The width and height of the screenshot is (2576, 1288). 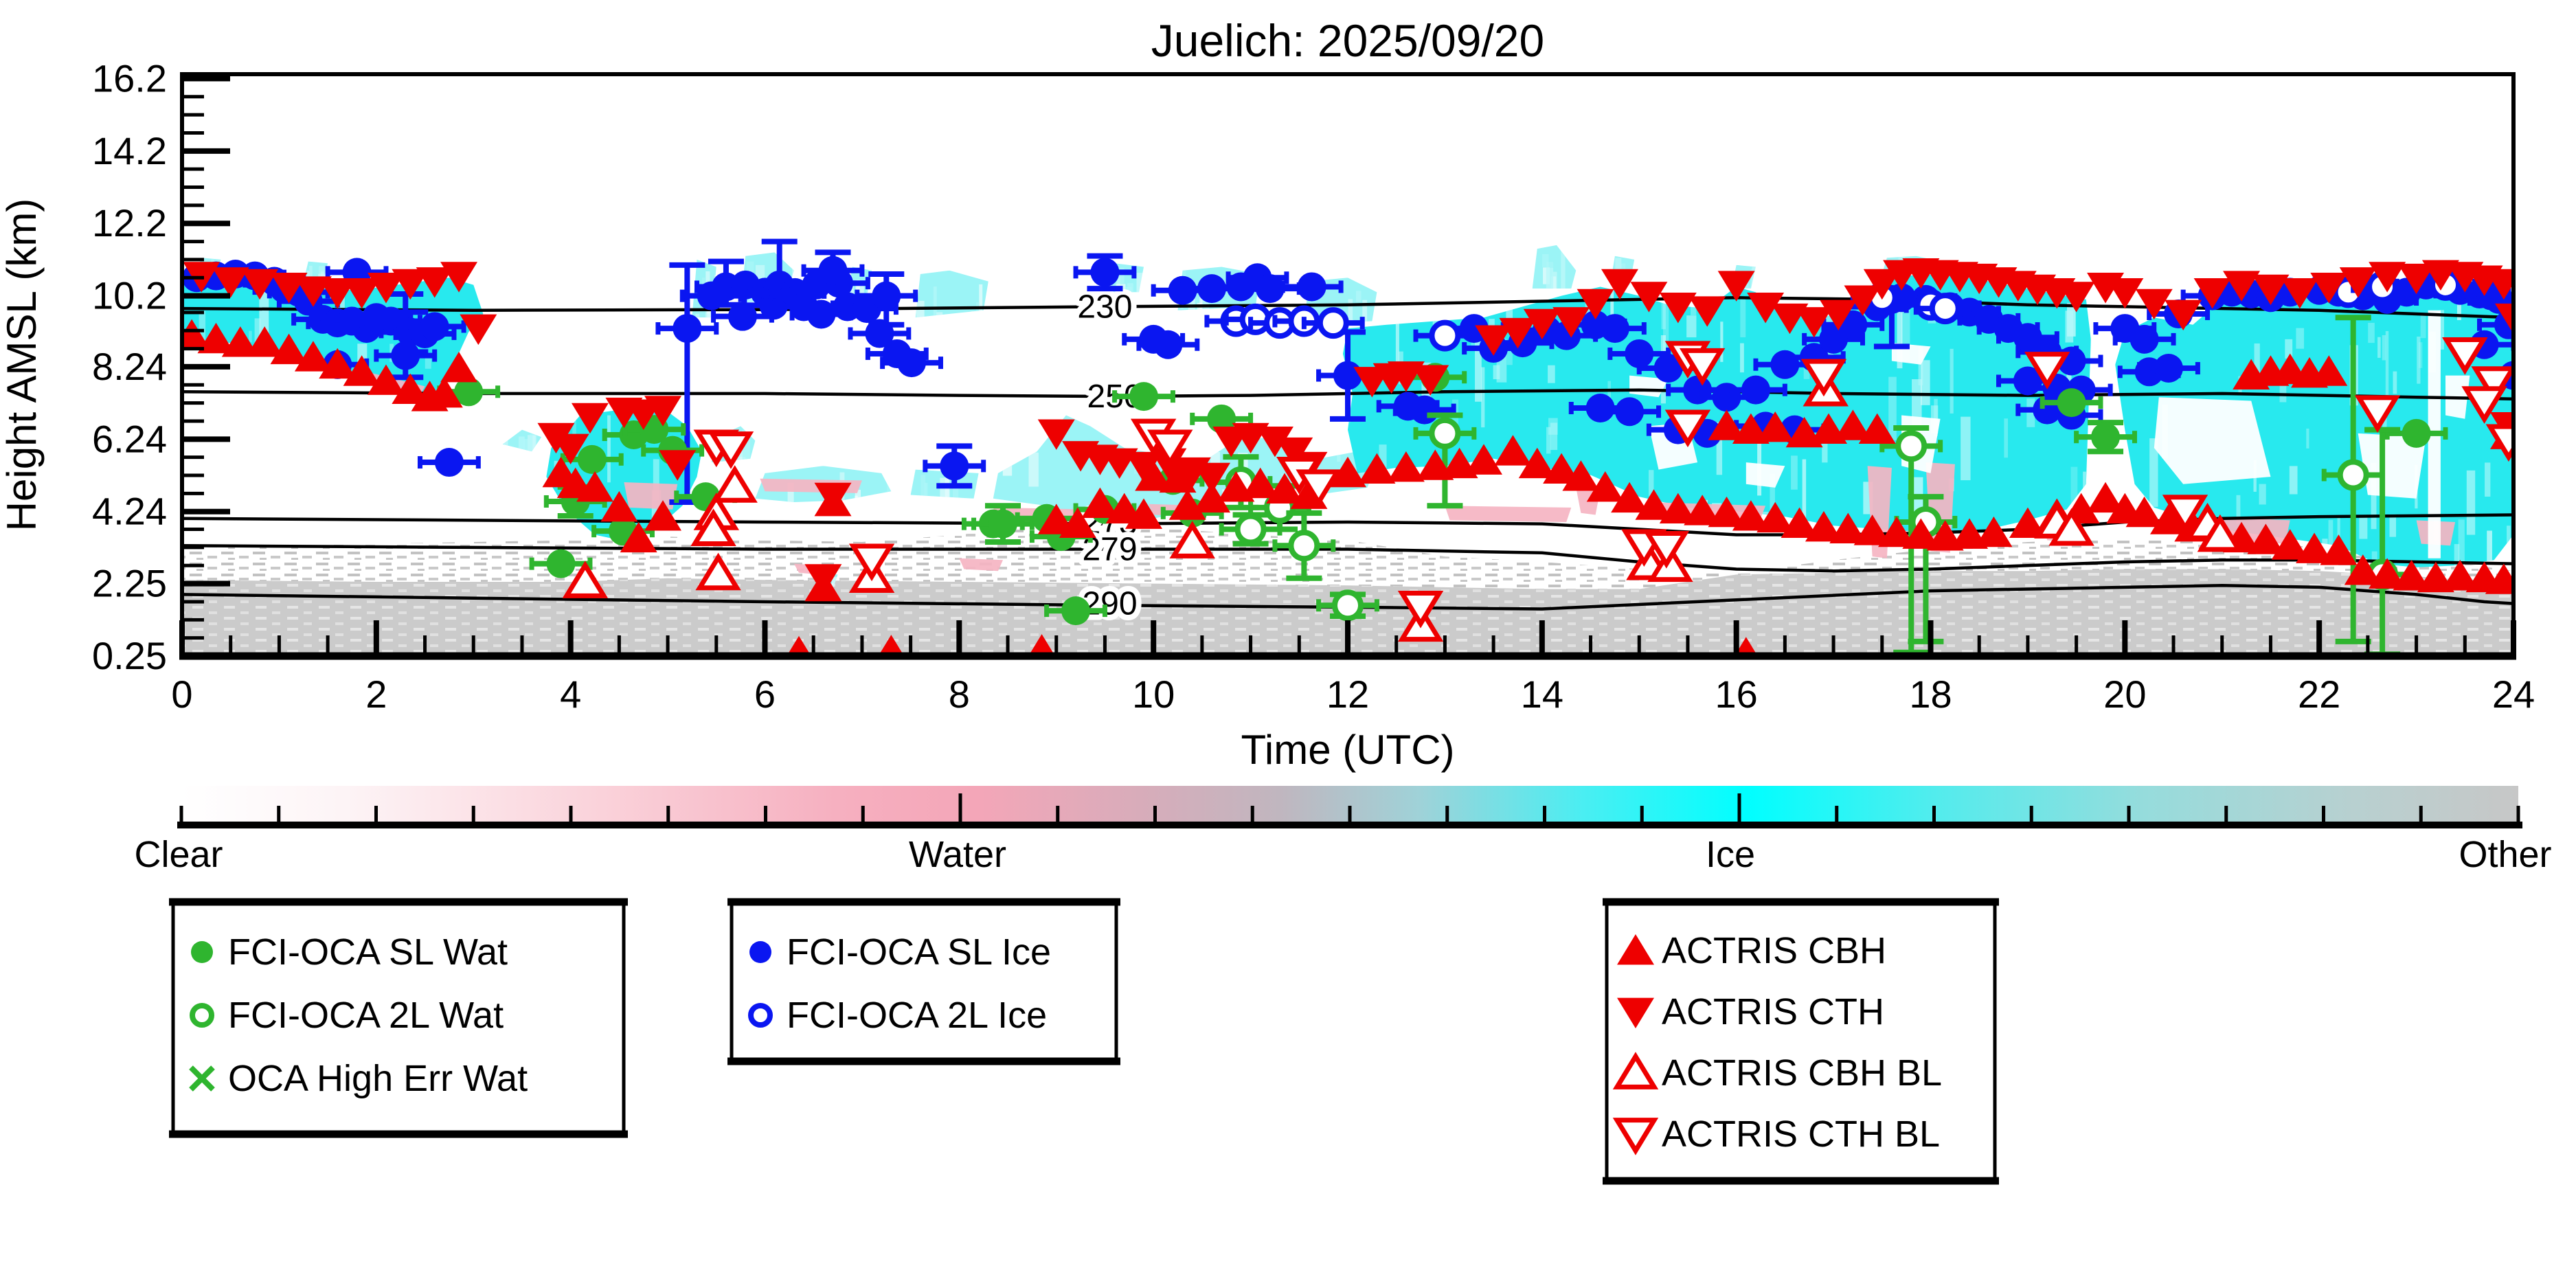 I want to click on colorbar-ticks, so click(x=1349, y=808).